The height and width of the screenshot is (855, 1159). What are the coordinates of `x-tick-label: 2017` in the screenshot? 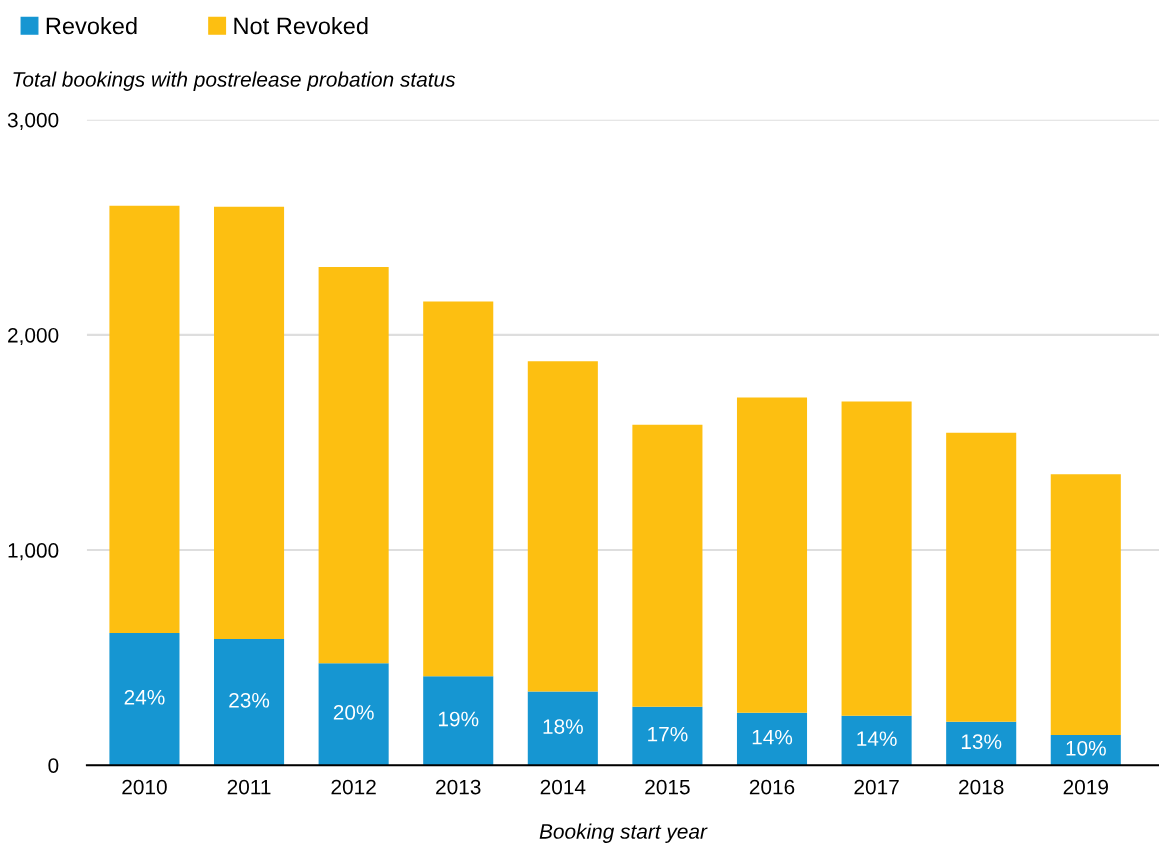 It's located at (876, 787).